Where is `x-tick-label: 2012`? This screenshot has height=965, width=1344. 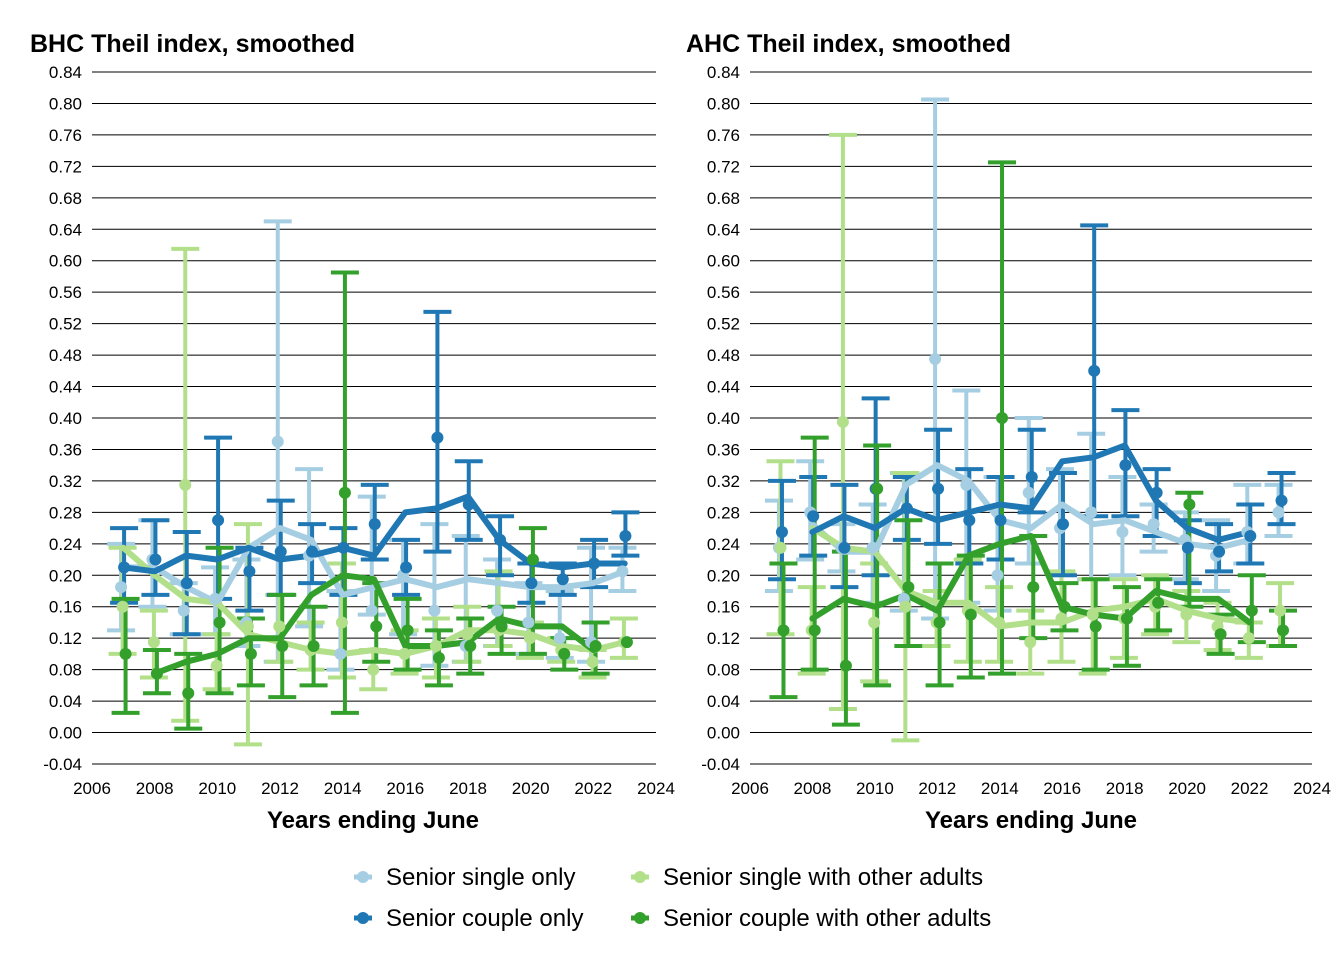
x-tick-label: 2012 is located at coordinates (937, 788).